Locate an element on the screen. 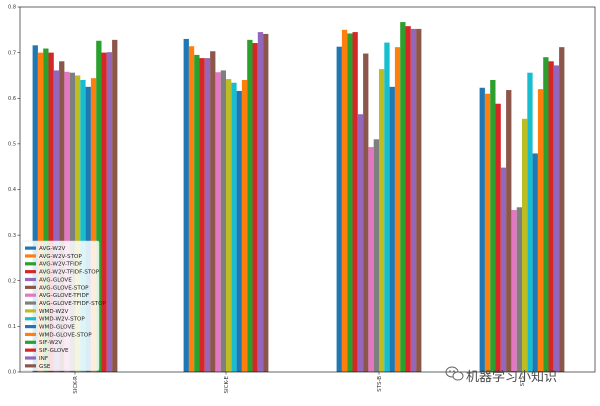 The width and height of the screenshot is (600, 406). legend-label: SIF-W2V is located at coordinates (50, 343).